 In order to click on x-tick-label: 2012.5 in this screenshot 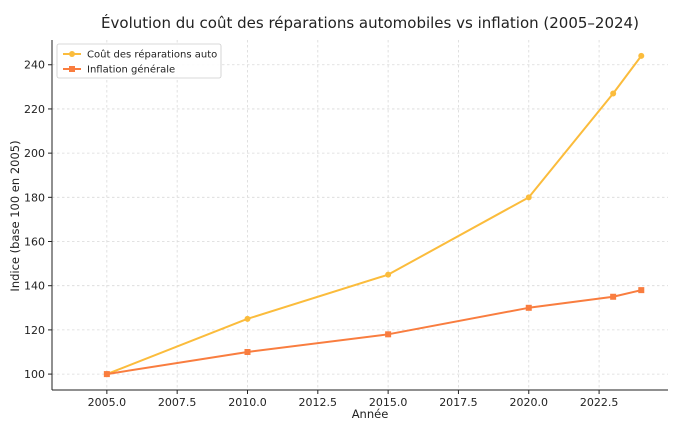, I will do `click(318, 402)`.